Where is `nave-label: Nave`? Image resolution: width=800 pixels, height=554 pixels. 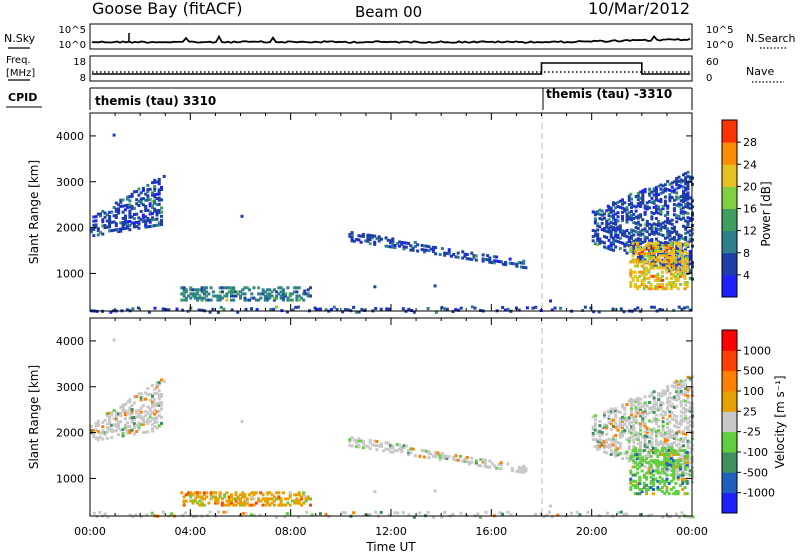
nave-label: Nave is located at coordinates (760, 71).